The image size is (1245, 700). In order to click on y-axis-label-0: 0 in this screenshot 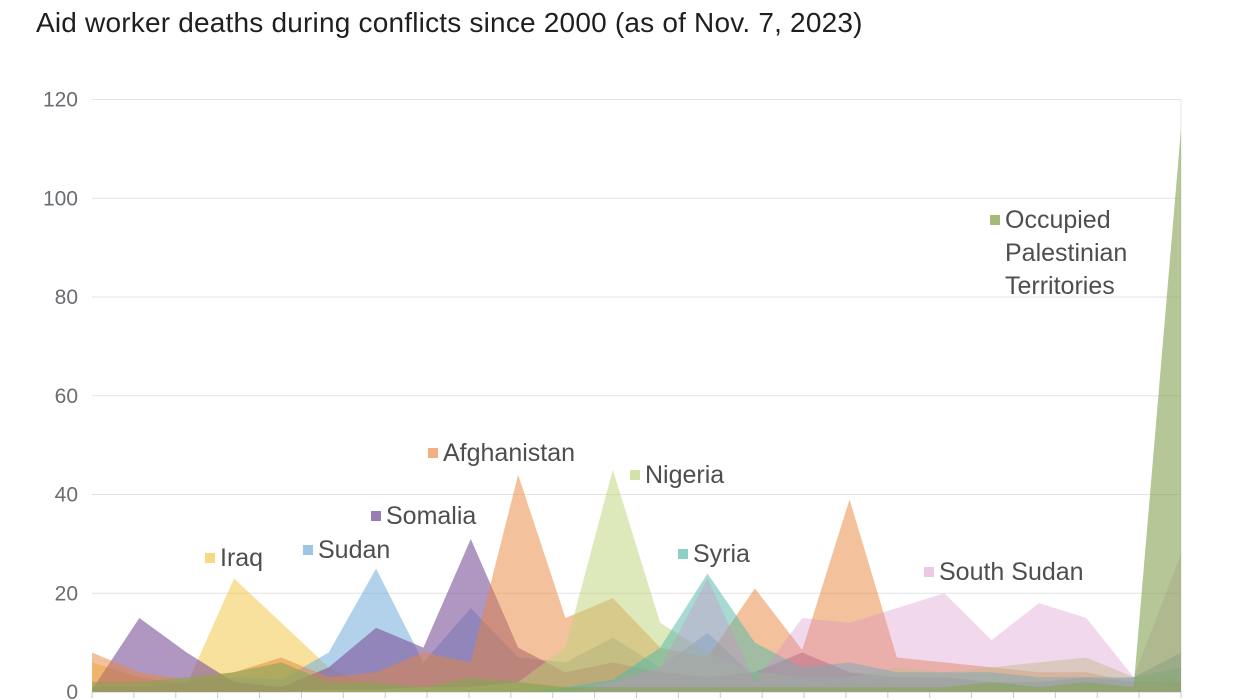, I will do `click(72, 690)`.